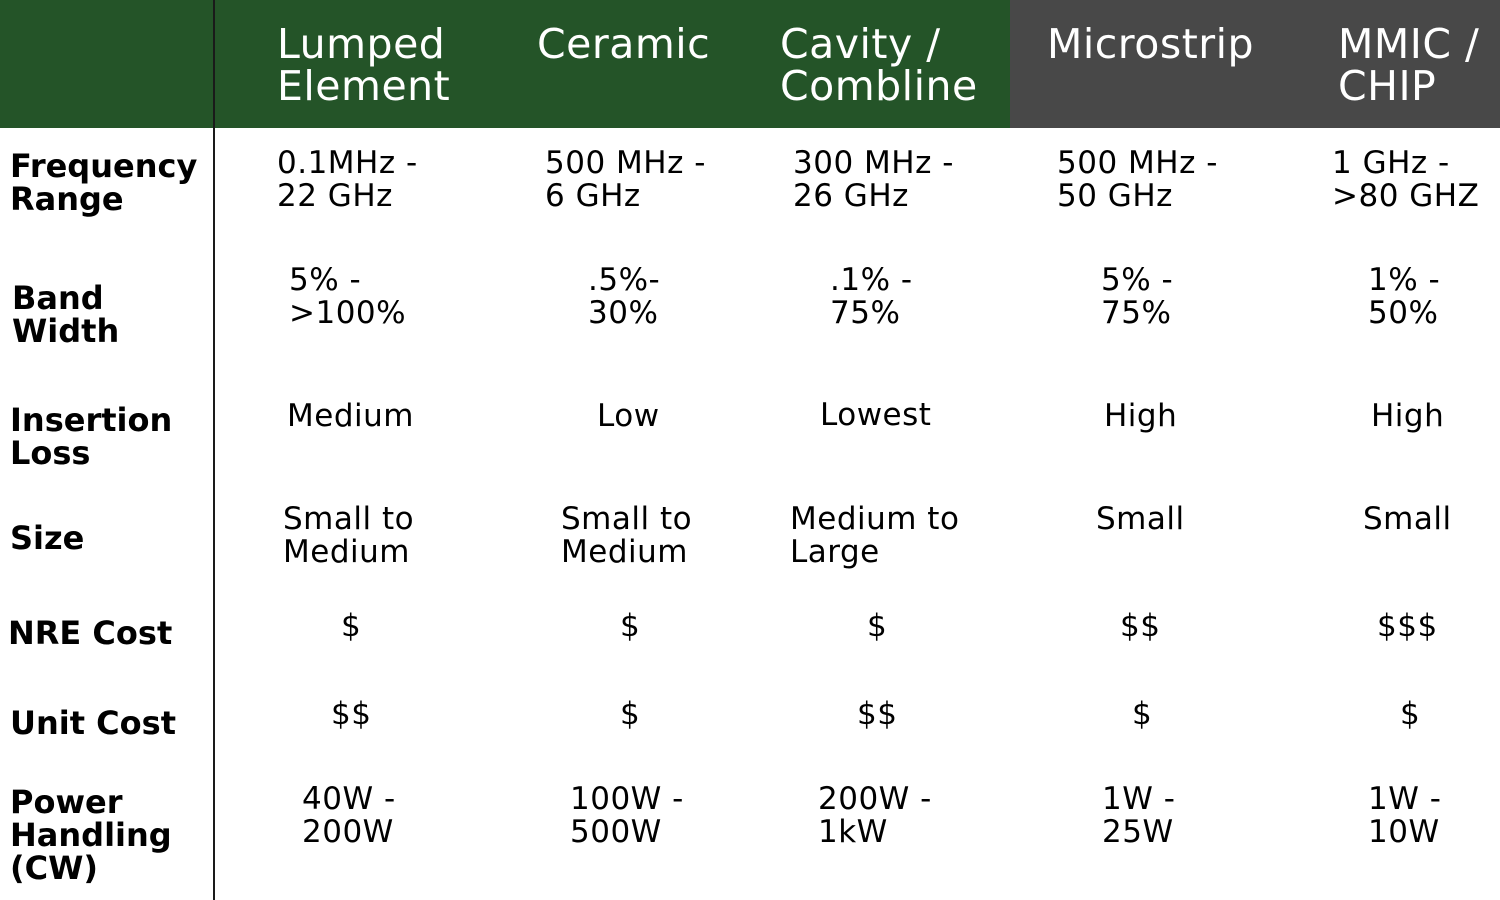 This screenshot has height=900, width=1500. Describe the element at coordinates (47, 538) in the screenshot. I see `row-label-size: Size` at that location.